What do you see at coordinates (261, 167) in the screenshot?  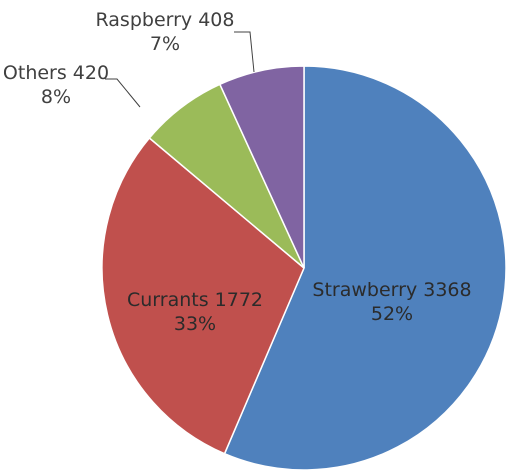 I see `pie-slice-raspberry` at bounding box center [261, 167].